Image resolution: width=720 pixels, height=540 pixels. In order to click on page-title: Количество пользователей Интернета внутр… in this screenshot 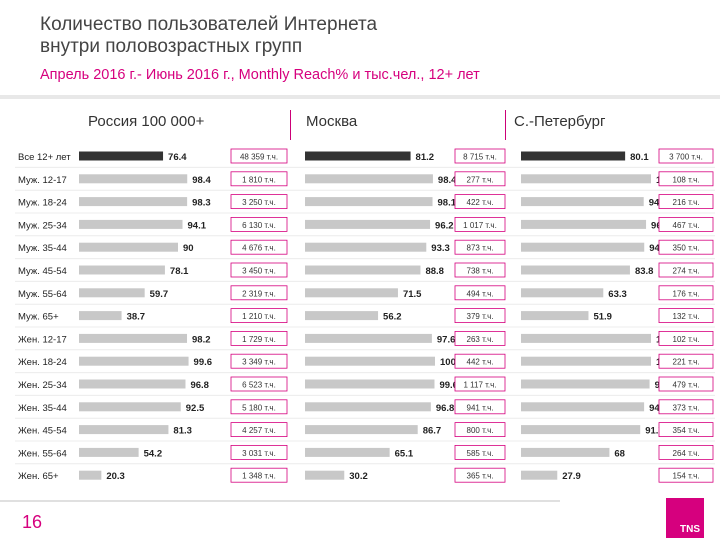, I will do `click(208, 36)`.